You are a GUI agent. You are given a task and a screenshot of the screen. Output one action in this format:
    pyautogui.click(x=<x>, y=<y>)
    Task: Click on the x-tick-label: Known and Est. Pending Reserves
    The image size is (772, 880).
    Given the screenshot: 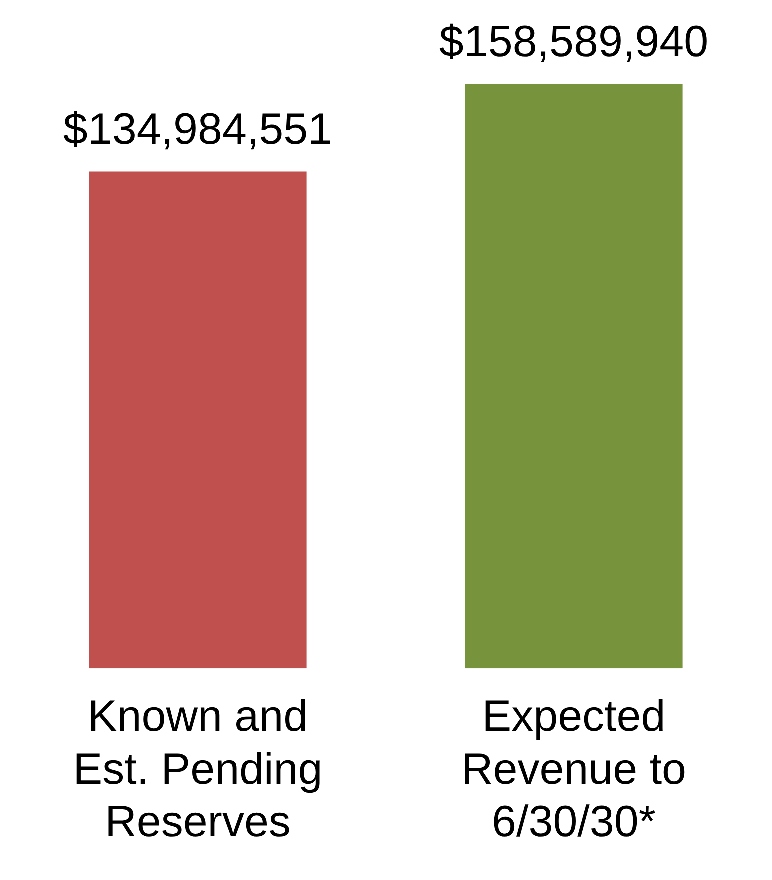 What is the action you would take?
    pyautogui.click(x=198, y=769)
    